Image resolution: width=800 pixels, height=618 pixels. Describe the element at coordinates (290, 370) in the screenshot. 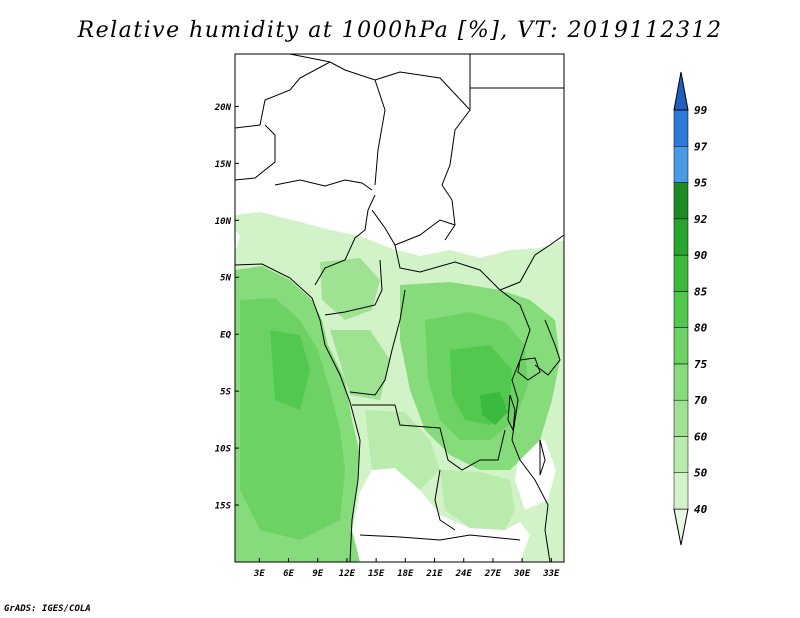

I see `humidity-area-ocean-darker` at that location.